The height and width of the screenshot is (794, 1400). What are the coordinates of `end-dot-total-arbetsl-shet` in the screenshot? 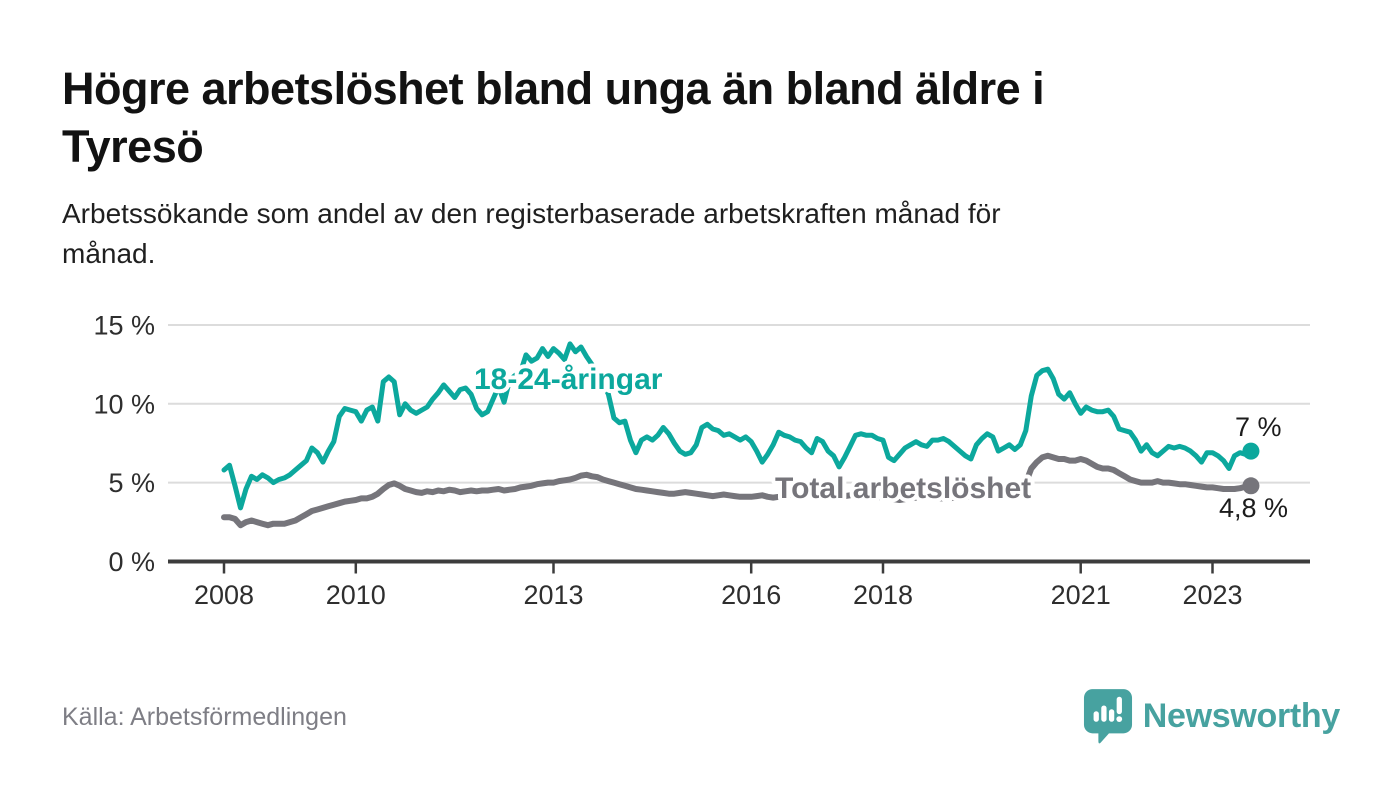 It's located at (1251, 486).